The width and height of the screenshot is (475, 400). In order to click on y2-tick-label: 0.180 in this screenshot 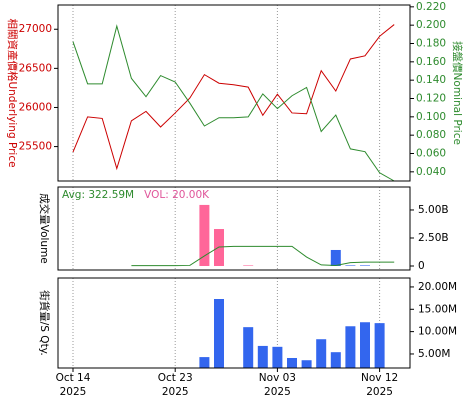, I will do `click(431, 44)`.